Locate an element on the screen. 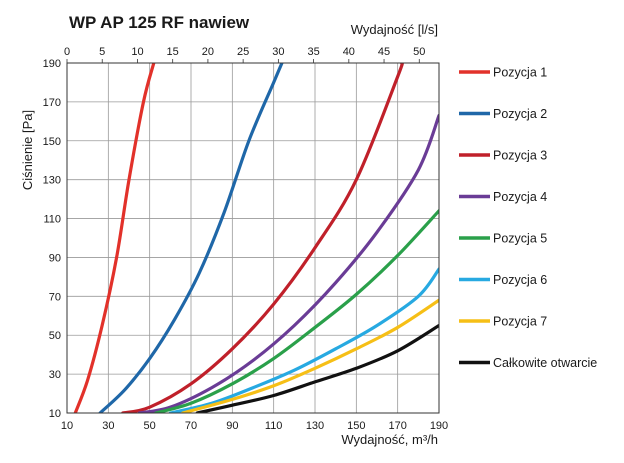 The height and width of the screenshot is (463, 624). x-tick-label: 50 is located at coordinates (150, 426).